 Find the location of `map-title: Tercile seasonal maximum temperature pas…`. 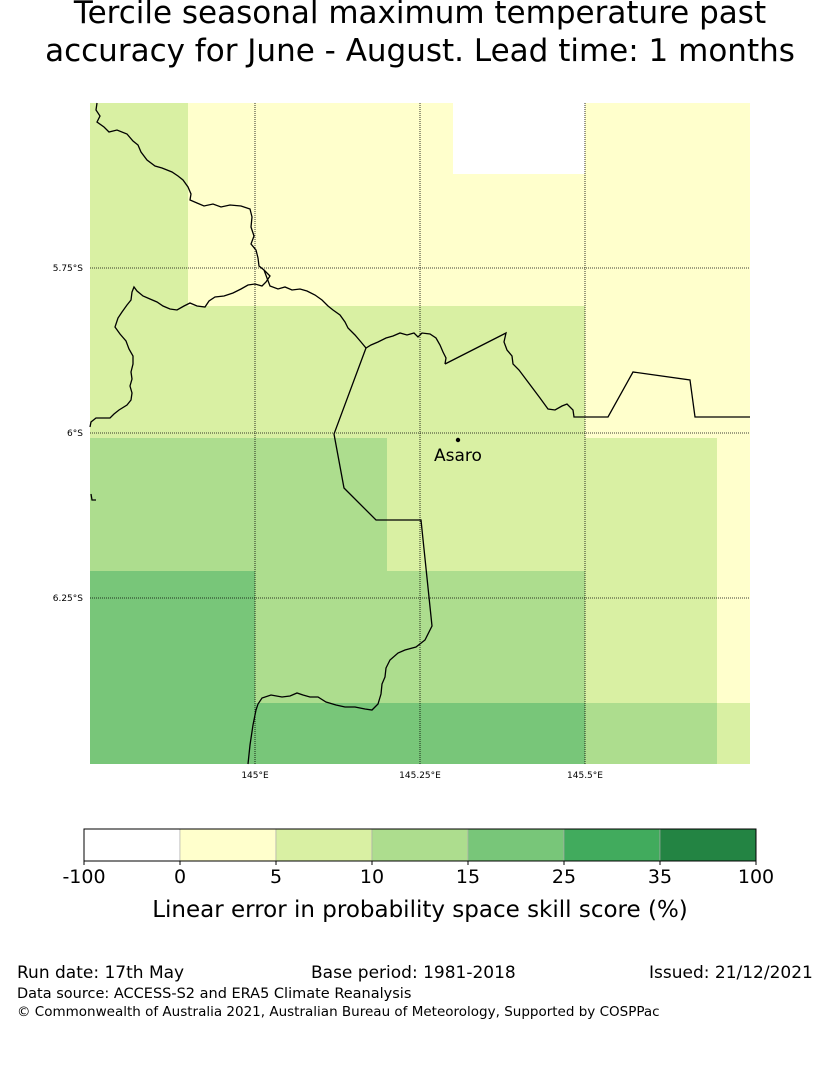

map-title: Tercile seasonal maximum temperature pas… is located at coordinates (420, 35).